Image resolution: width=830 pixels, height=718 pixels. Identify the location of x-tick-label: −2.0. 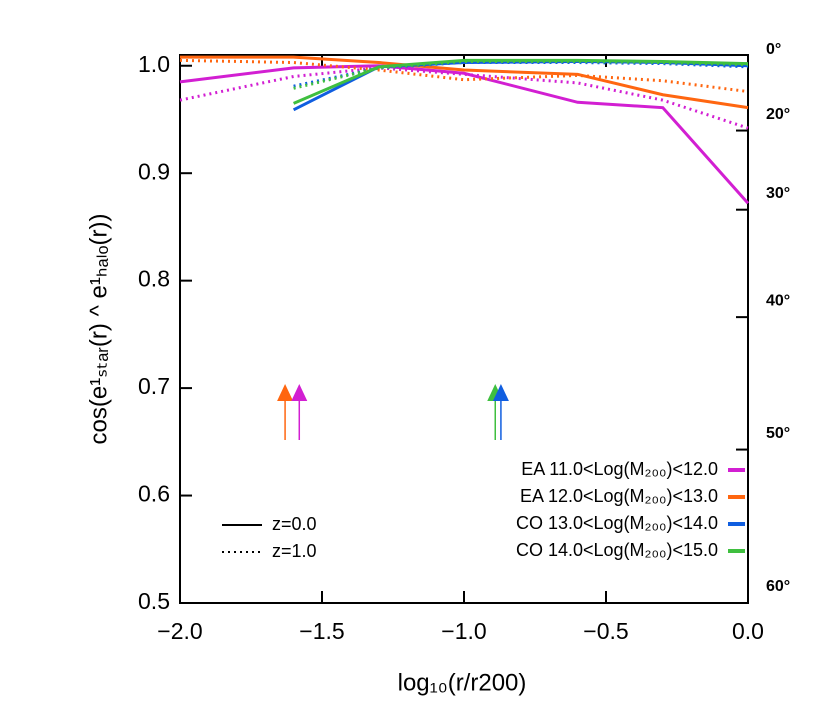
(179, 631).